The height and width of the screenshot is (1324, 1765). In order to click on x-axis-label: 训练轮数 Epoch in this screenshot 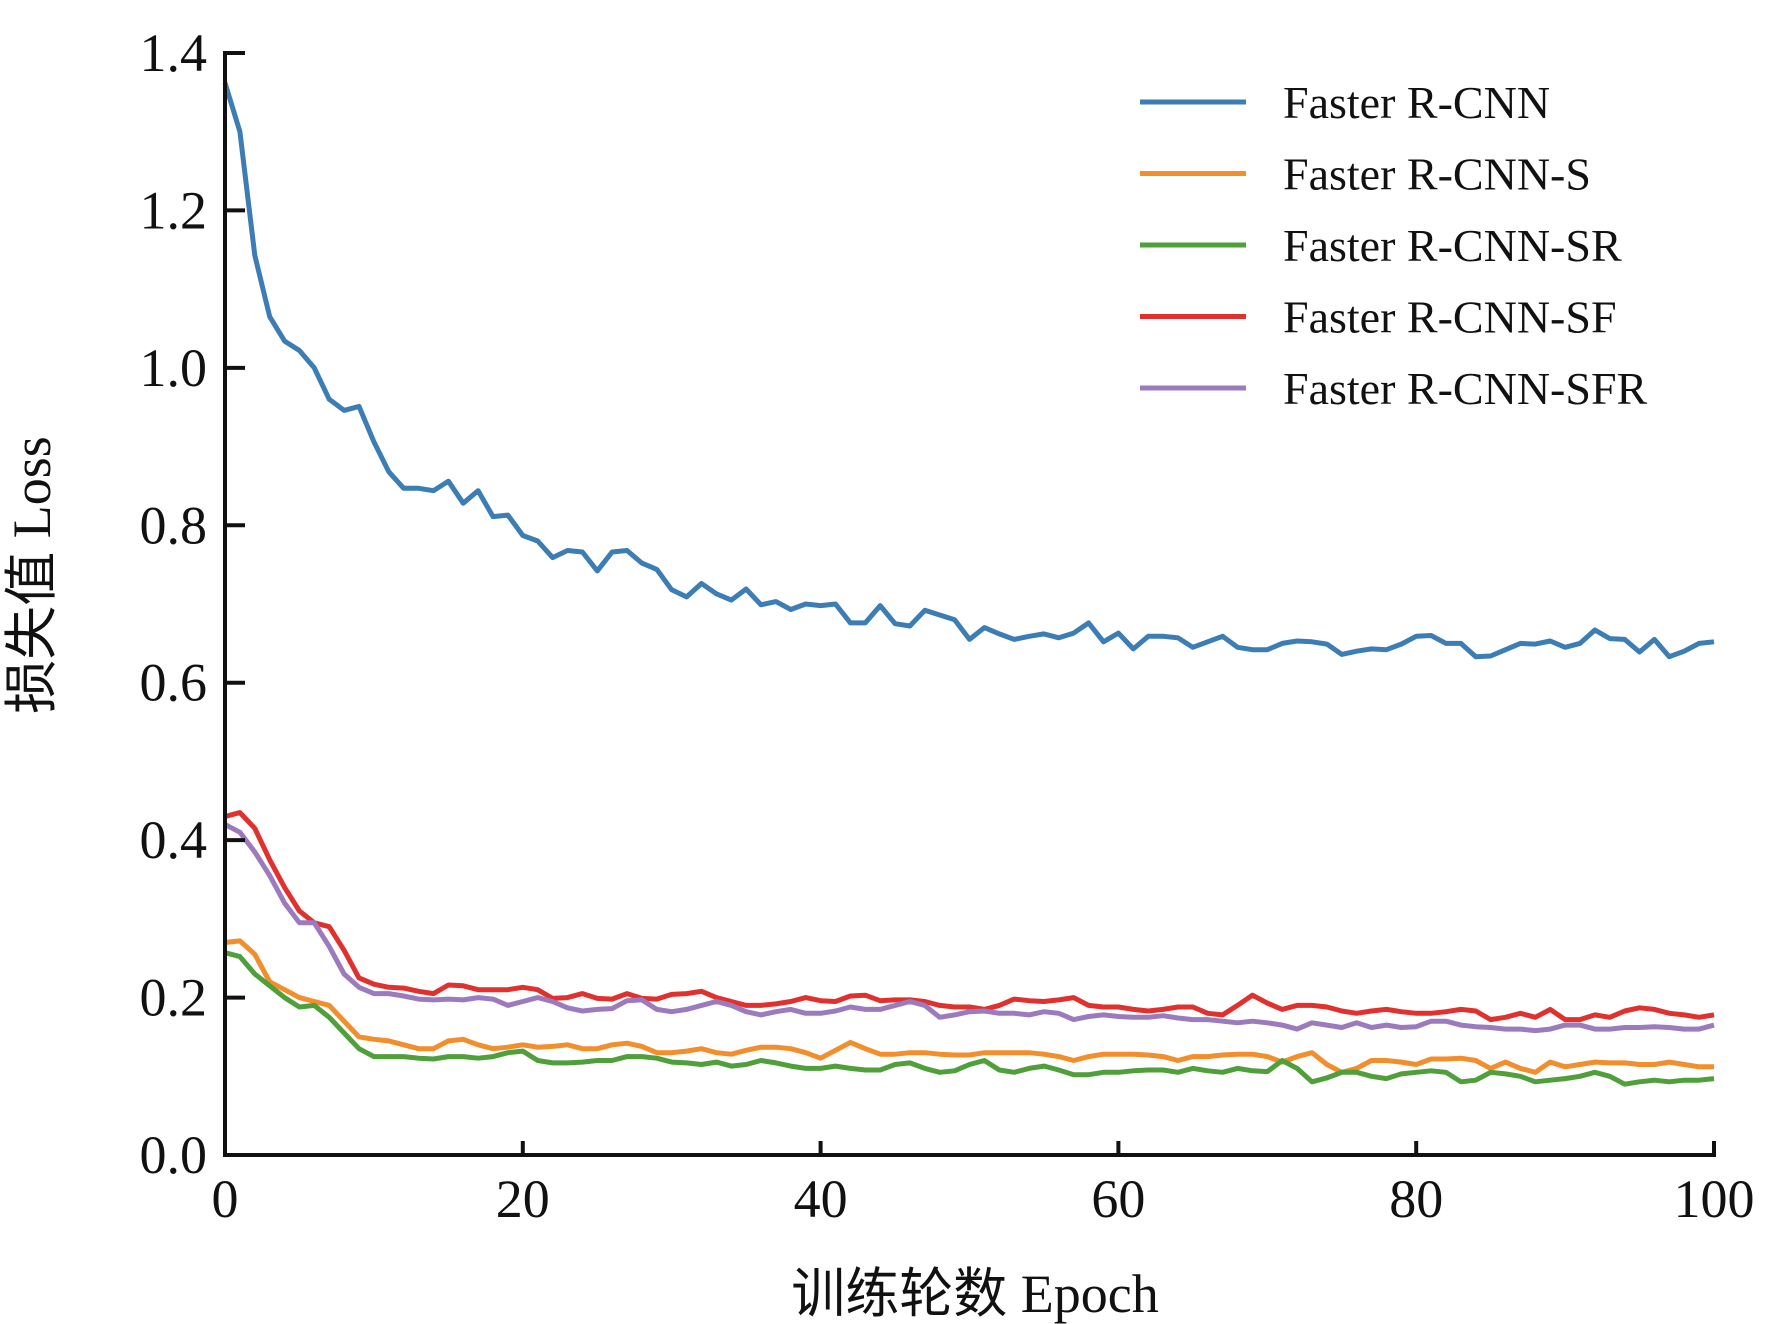, I will do `click(974, 1294)`.